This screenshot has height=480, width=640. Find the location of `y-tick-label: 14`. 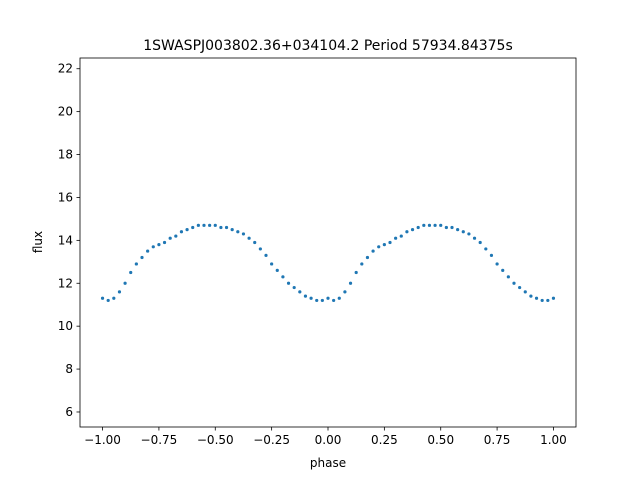

y-tick-label: 14 is located at coordinates (65, 240).